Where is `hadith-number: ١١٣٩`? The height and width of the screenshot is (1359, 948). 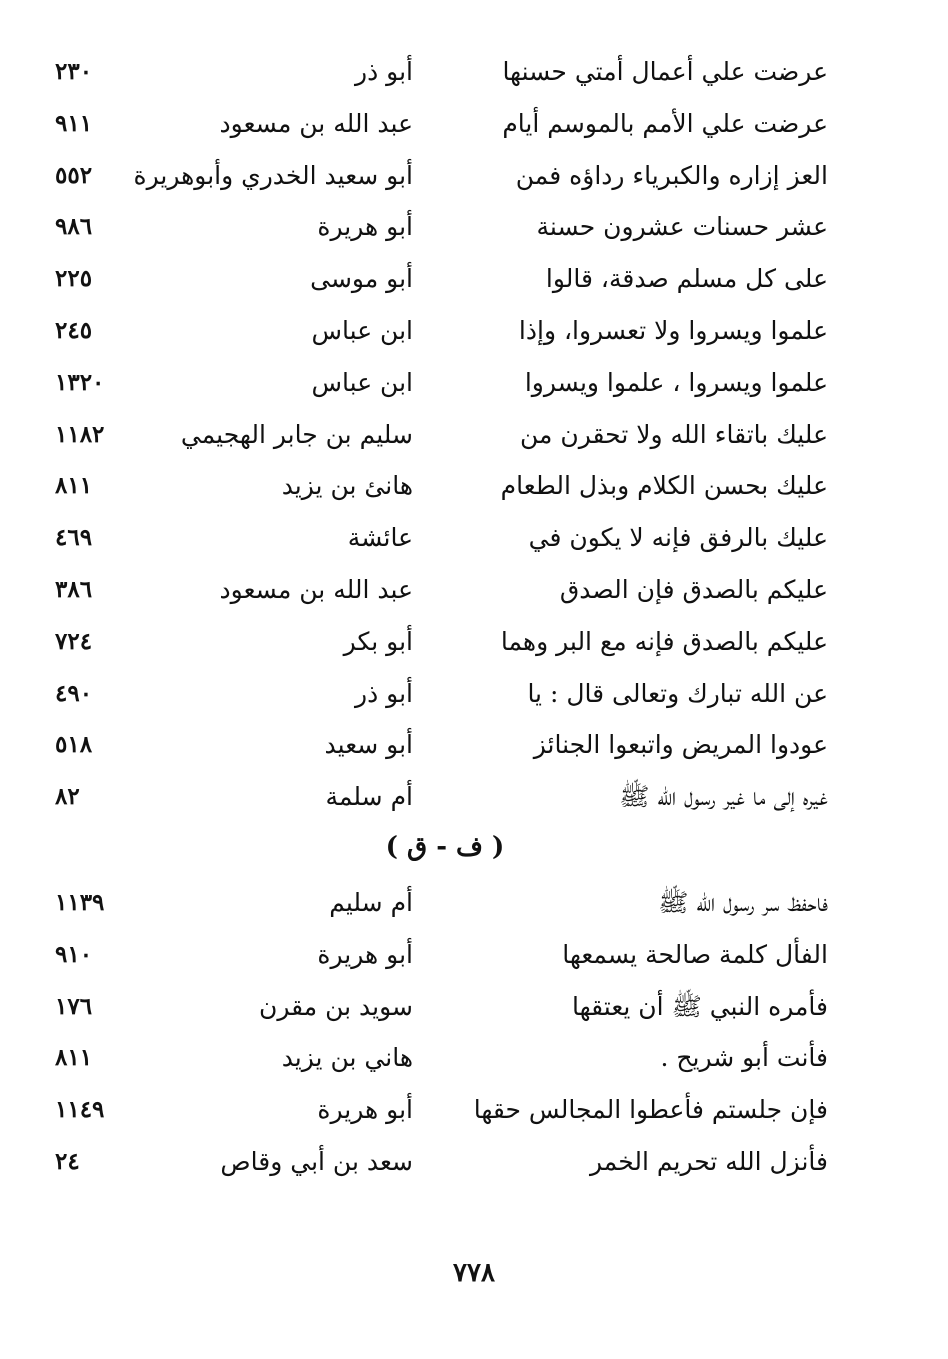 hadith-number: ١١٣٩ is located at coordinates (80, 902).